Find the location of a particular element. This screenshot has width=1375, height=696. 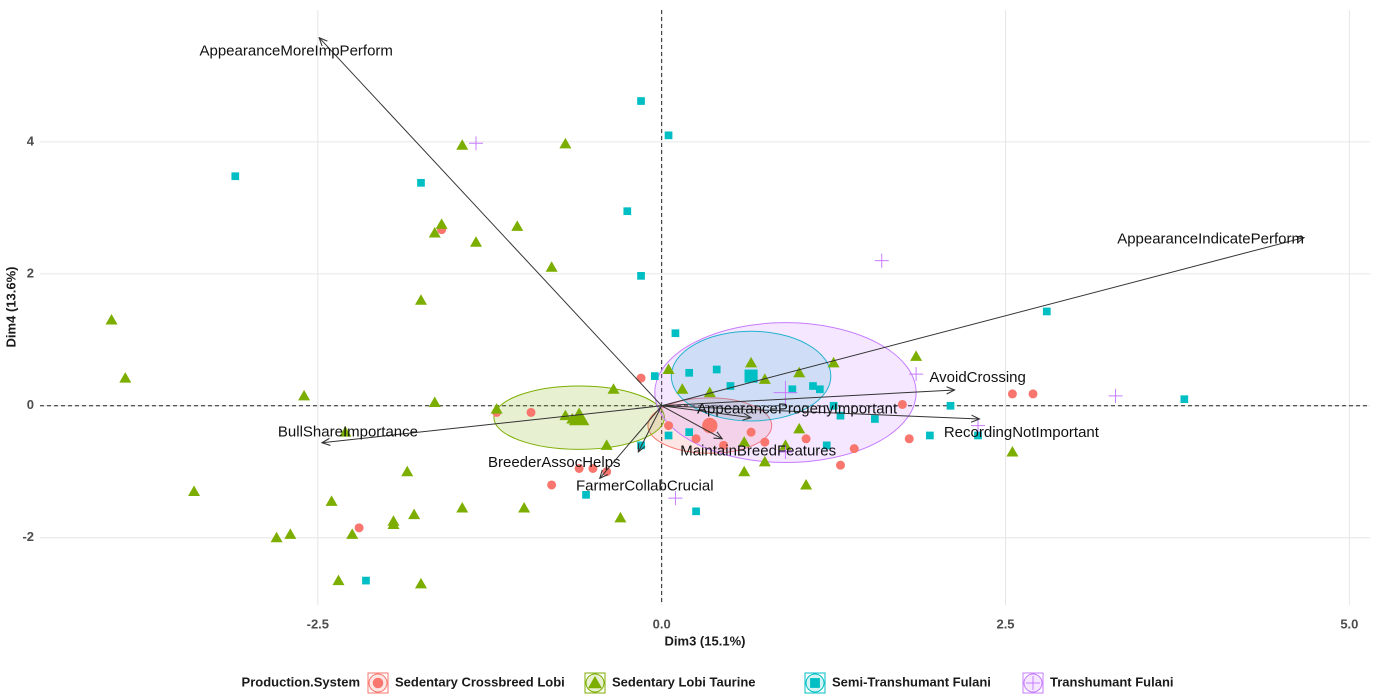

y-axis-title: Dim4 (13.6%) is located at coordinates (10, 307).